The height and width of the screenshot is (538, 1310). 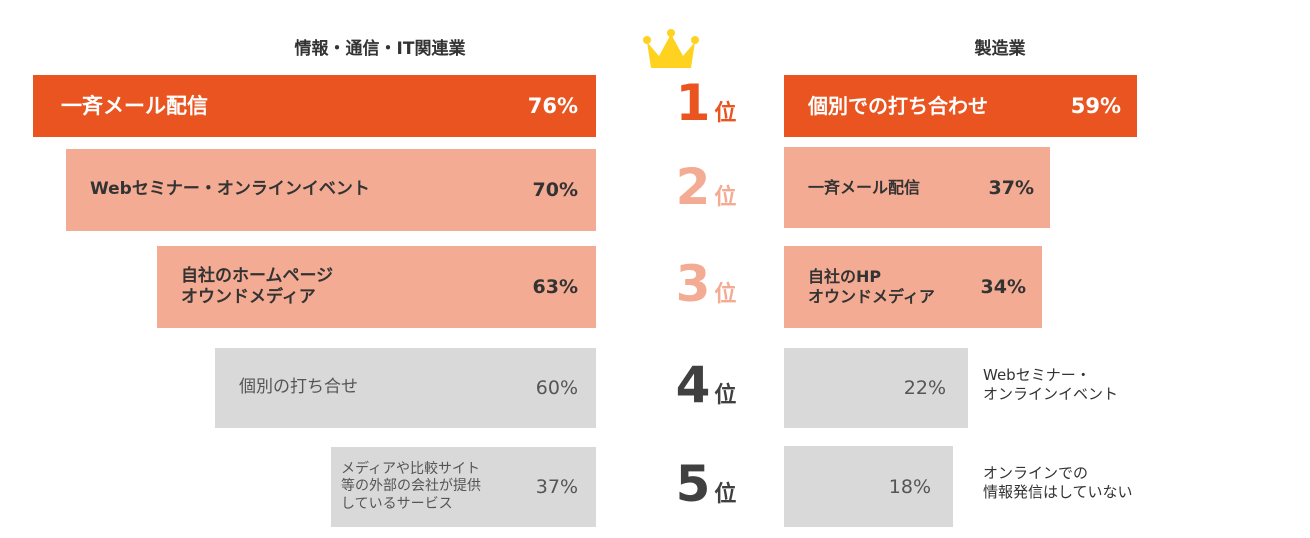 I want to click on label-line: 自社のホームページ, so click(x=257, y=275).